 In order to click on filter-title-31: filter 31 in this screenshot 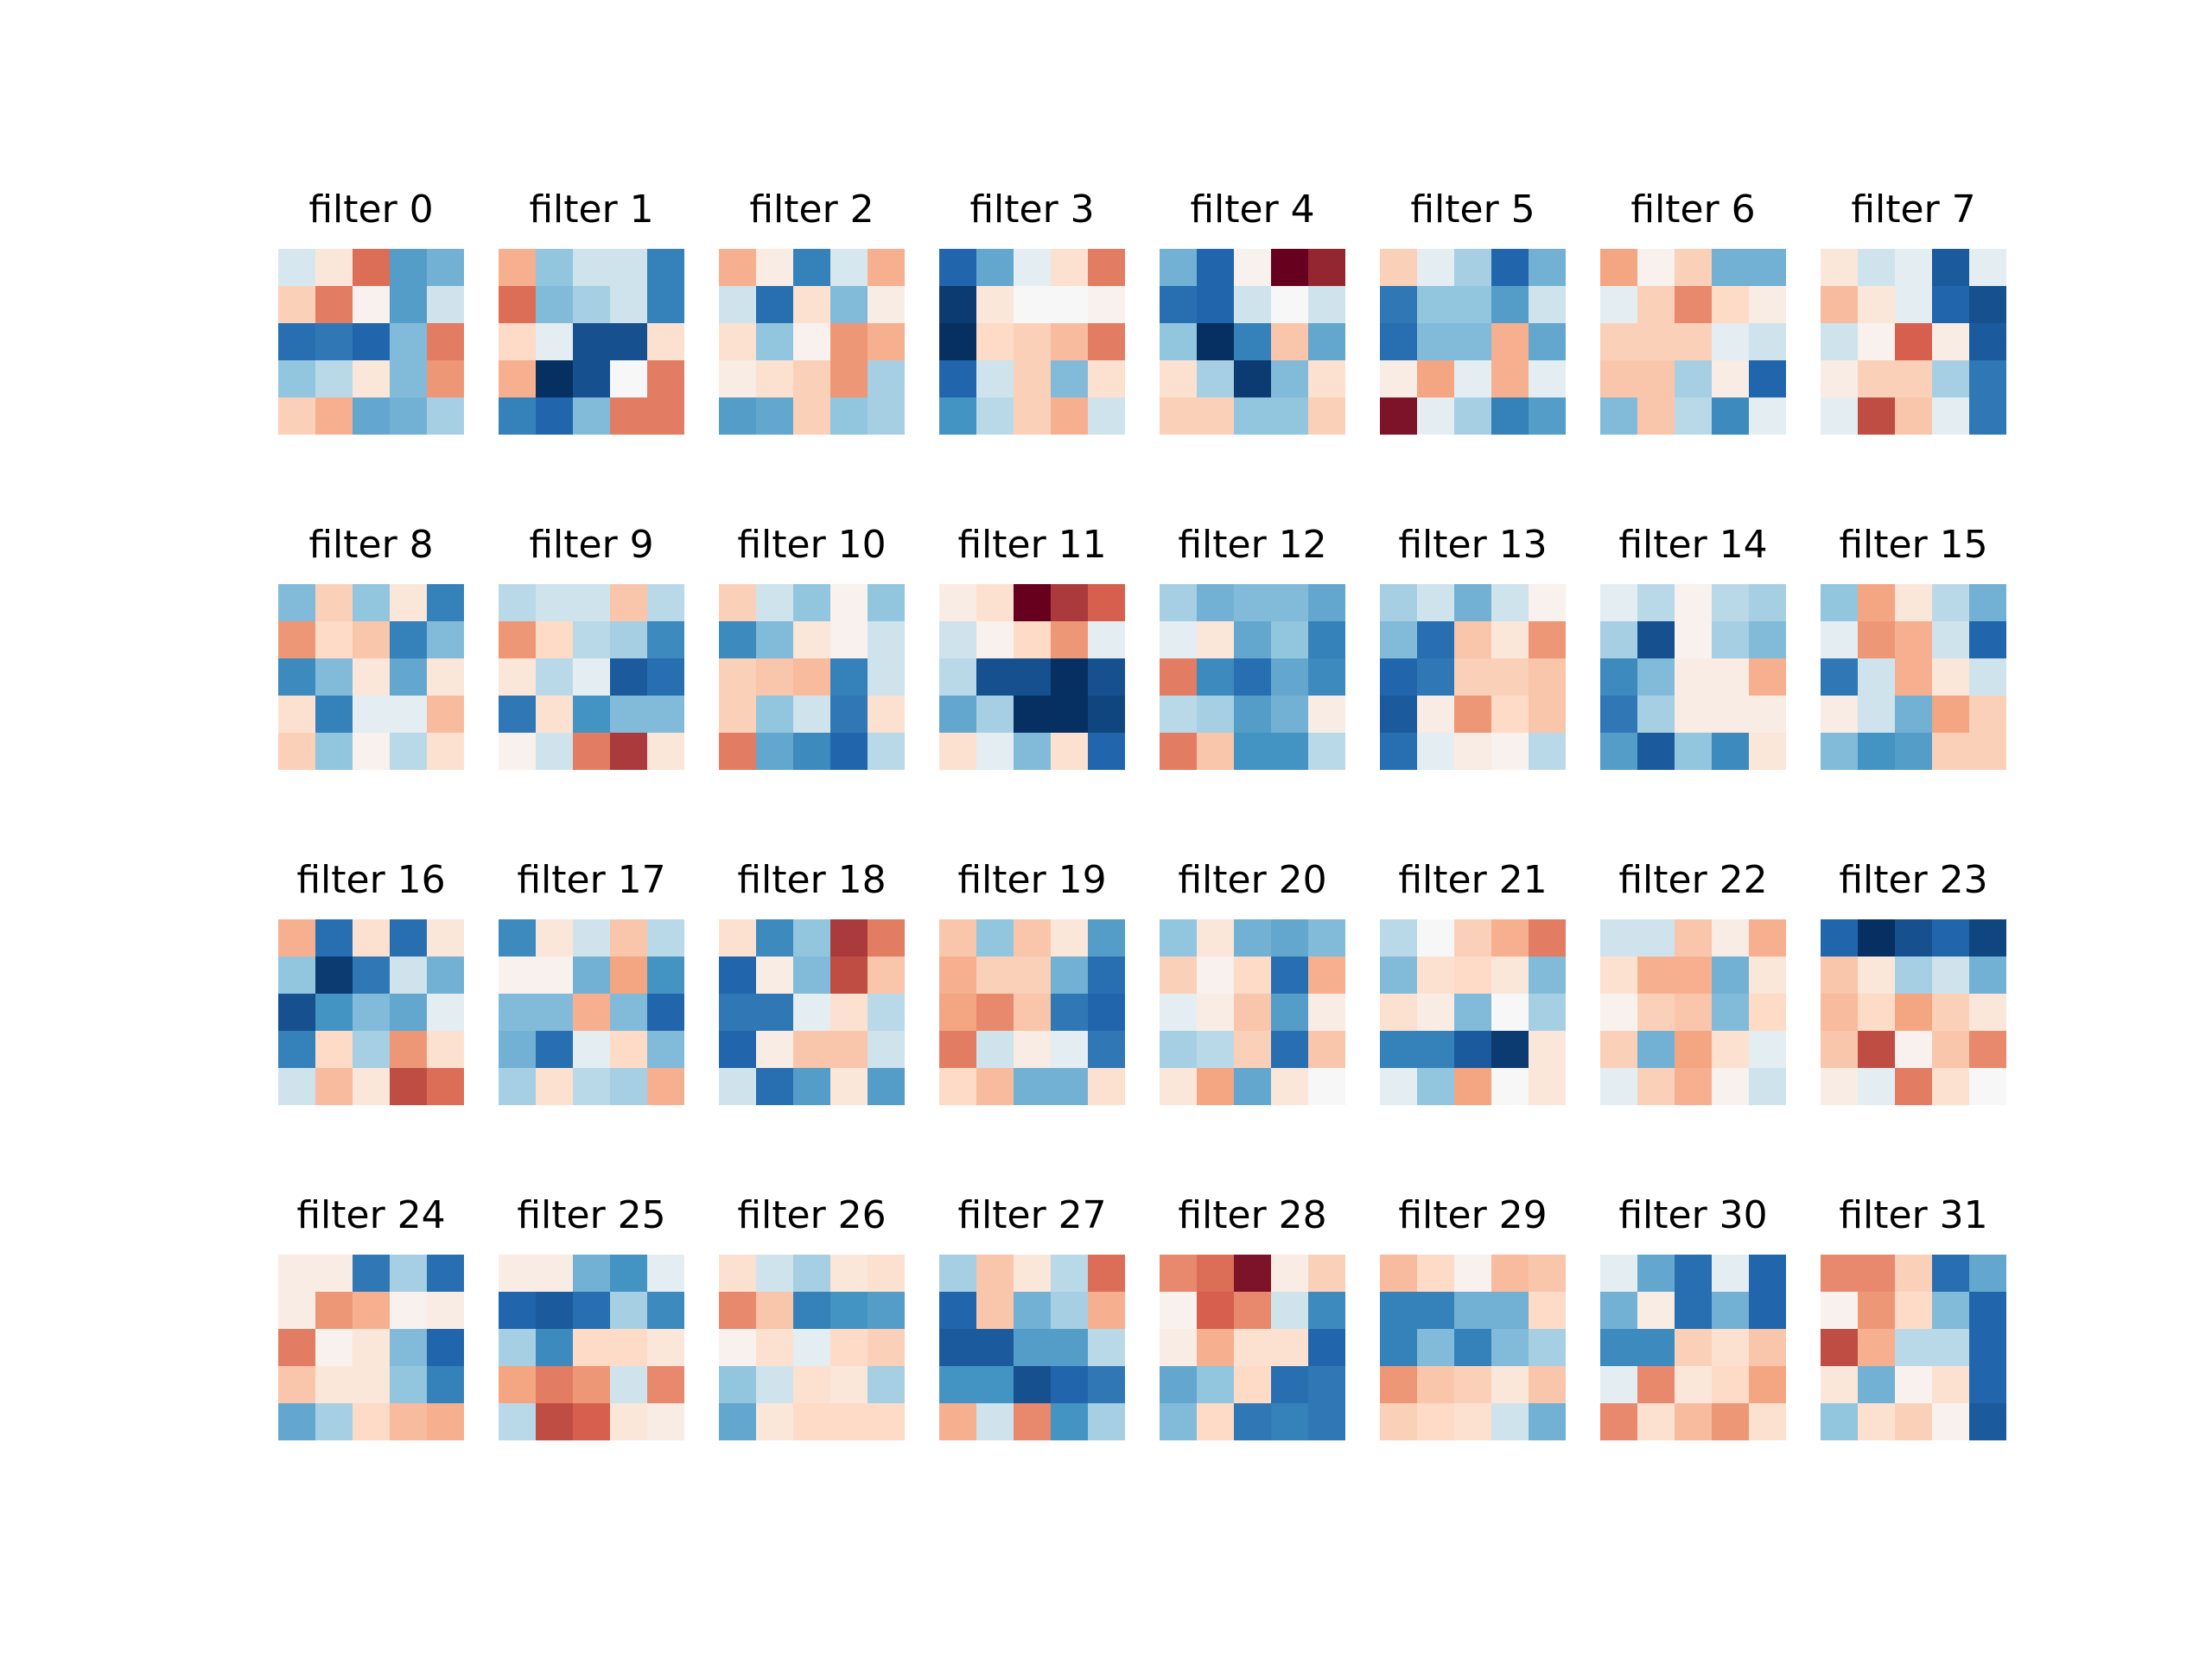, I will do `click(1913, 1215)`.